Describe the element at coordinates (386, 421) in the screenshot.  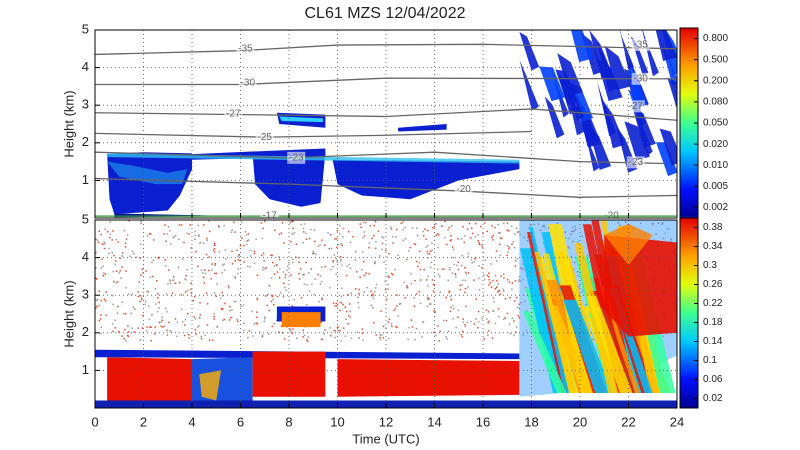
I see `x-tick-label: 12` at that location.